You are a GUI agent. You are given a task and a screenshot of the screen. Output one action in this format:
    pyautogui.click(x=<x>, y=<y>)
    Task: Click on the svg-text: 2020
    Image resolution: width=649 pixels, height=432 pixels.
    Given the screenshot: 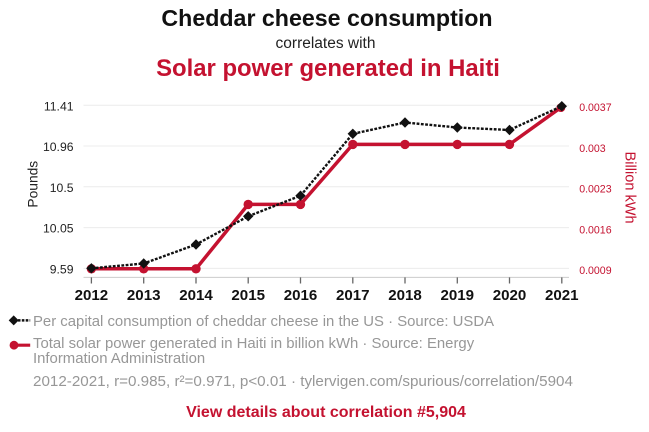 What is the action you would take?
    pyautogui.click(x=510, y=295)
    